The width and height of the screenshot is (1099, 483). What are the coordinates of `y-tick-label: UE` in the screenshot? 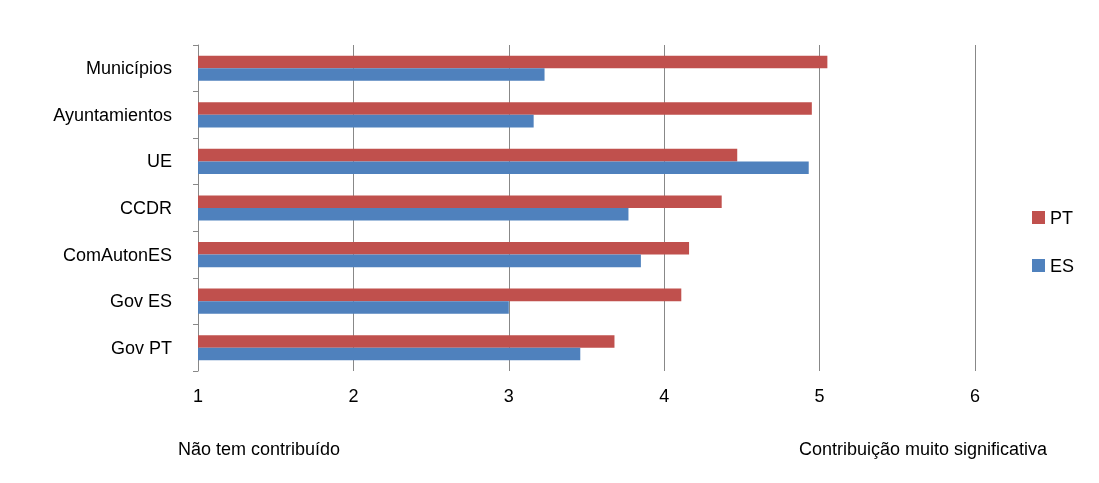 It's located at (159, 161).